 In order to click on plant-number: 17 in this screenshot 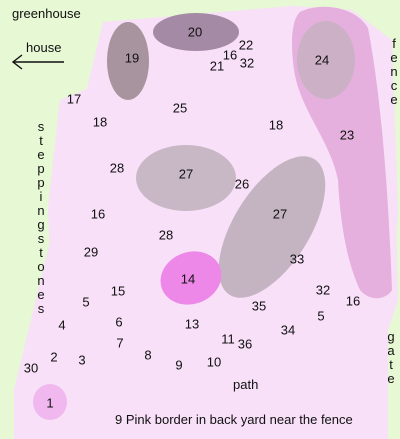, I will do `click(74, 99)`.